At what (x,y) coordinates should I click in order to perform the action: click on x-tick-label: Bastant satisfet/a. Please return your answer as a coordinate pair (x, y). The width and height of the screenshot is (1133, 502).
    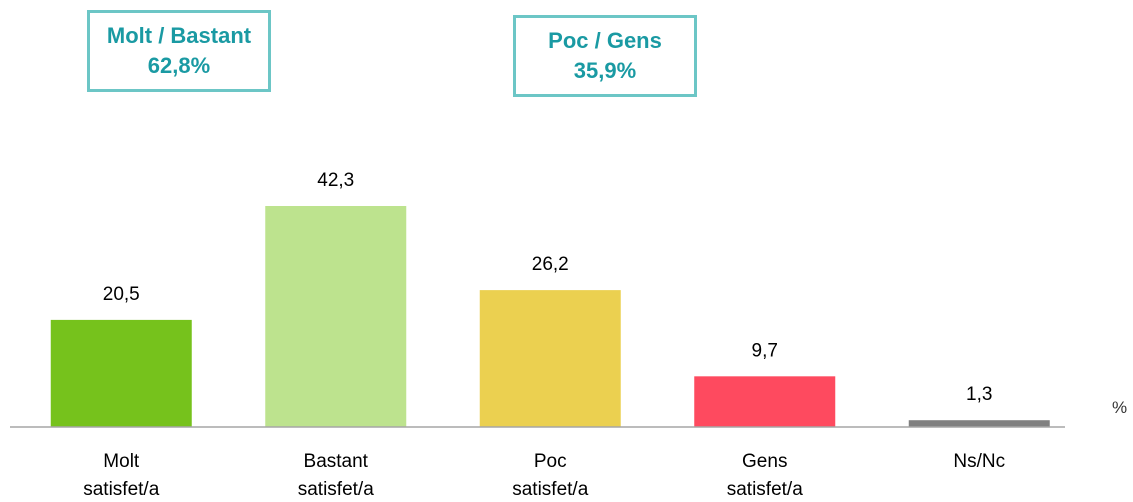
    Looking at the image, I should click on (335, 475).